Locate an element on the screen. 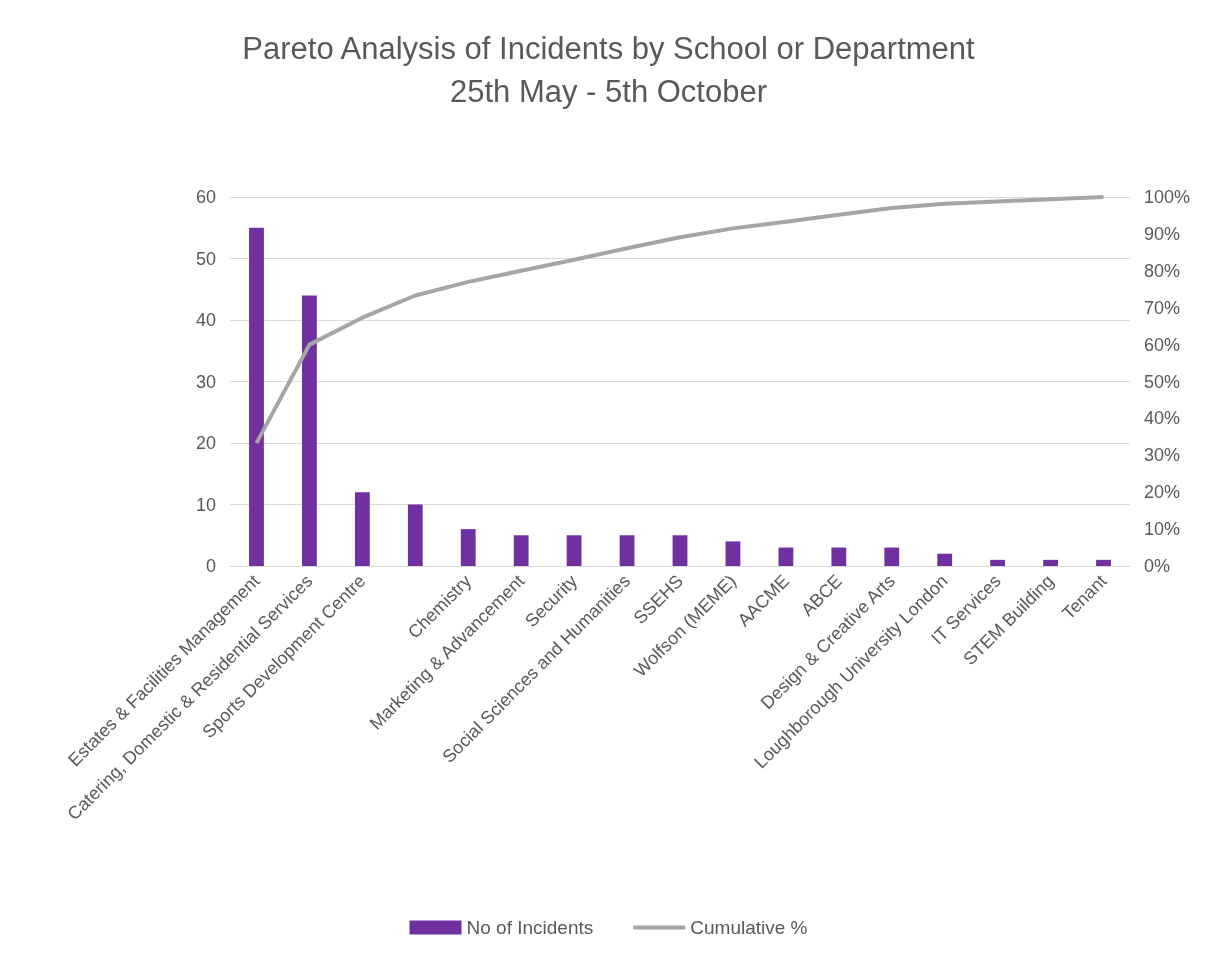 Image resolution: width=1217 pixels, height=960 pixels. y-tick-label: 10 is located at coordinates (205, 504).